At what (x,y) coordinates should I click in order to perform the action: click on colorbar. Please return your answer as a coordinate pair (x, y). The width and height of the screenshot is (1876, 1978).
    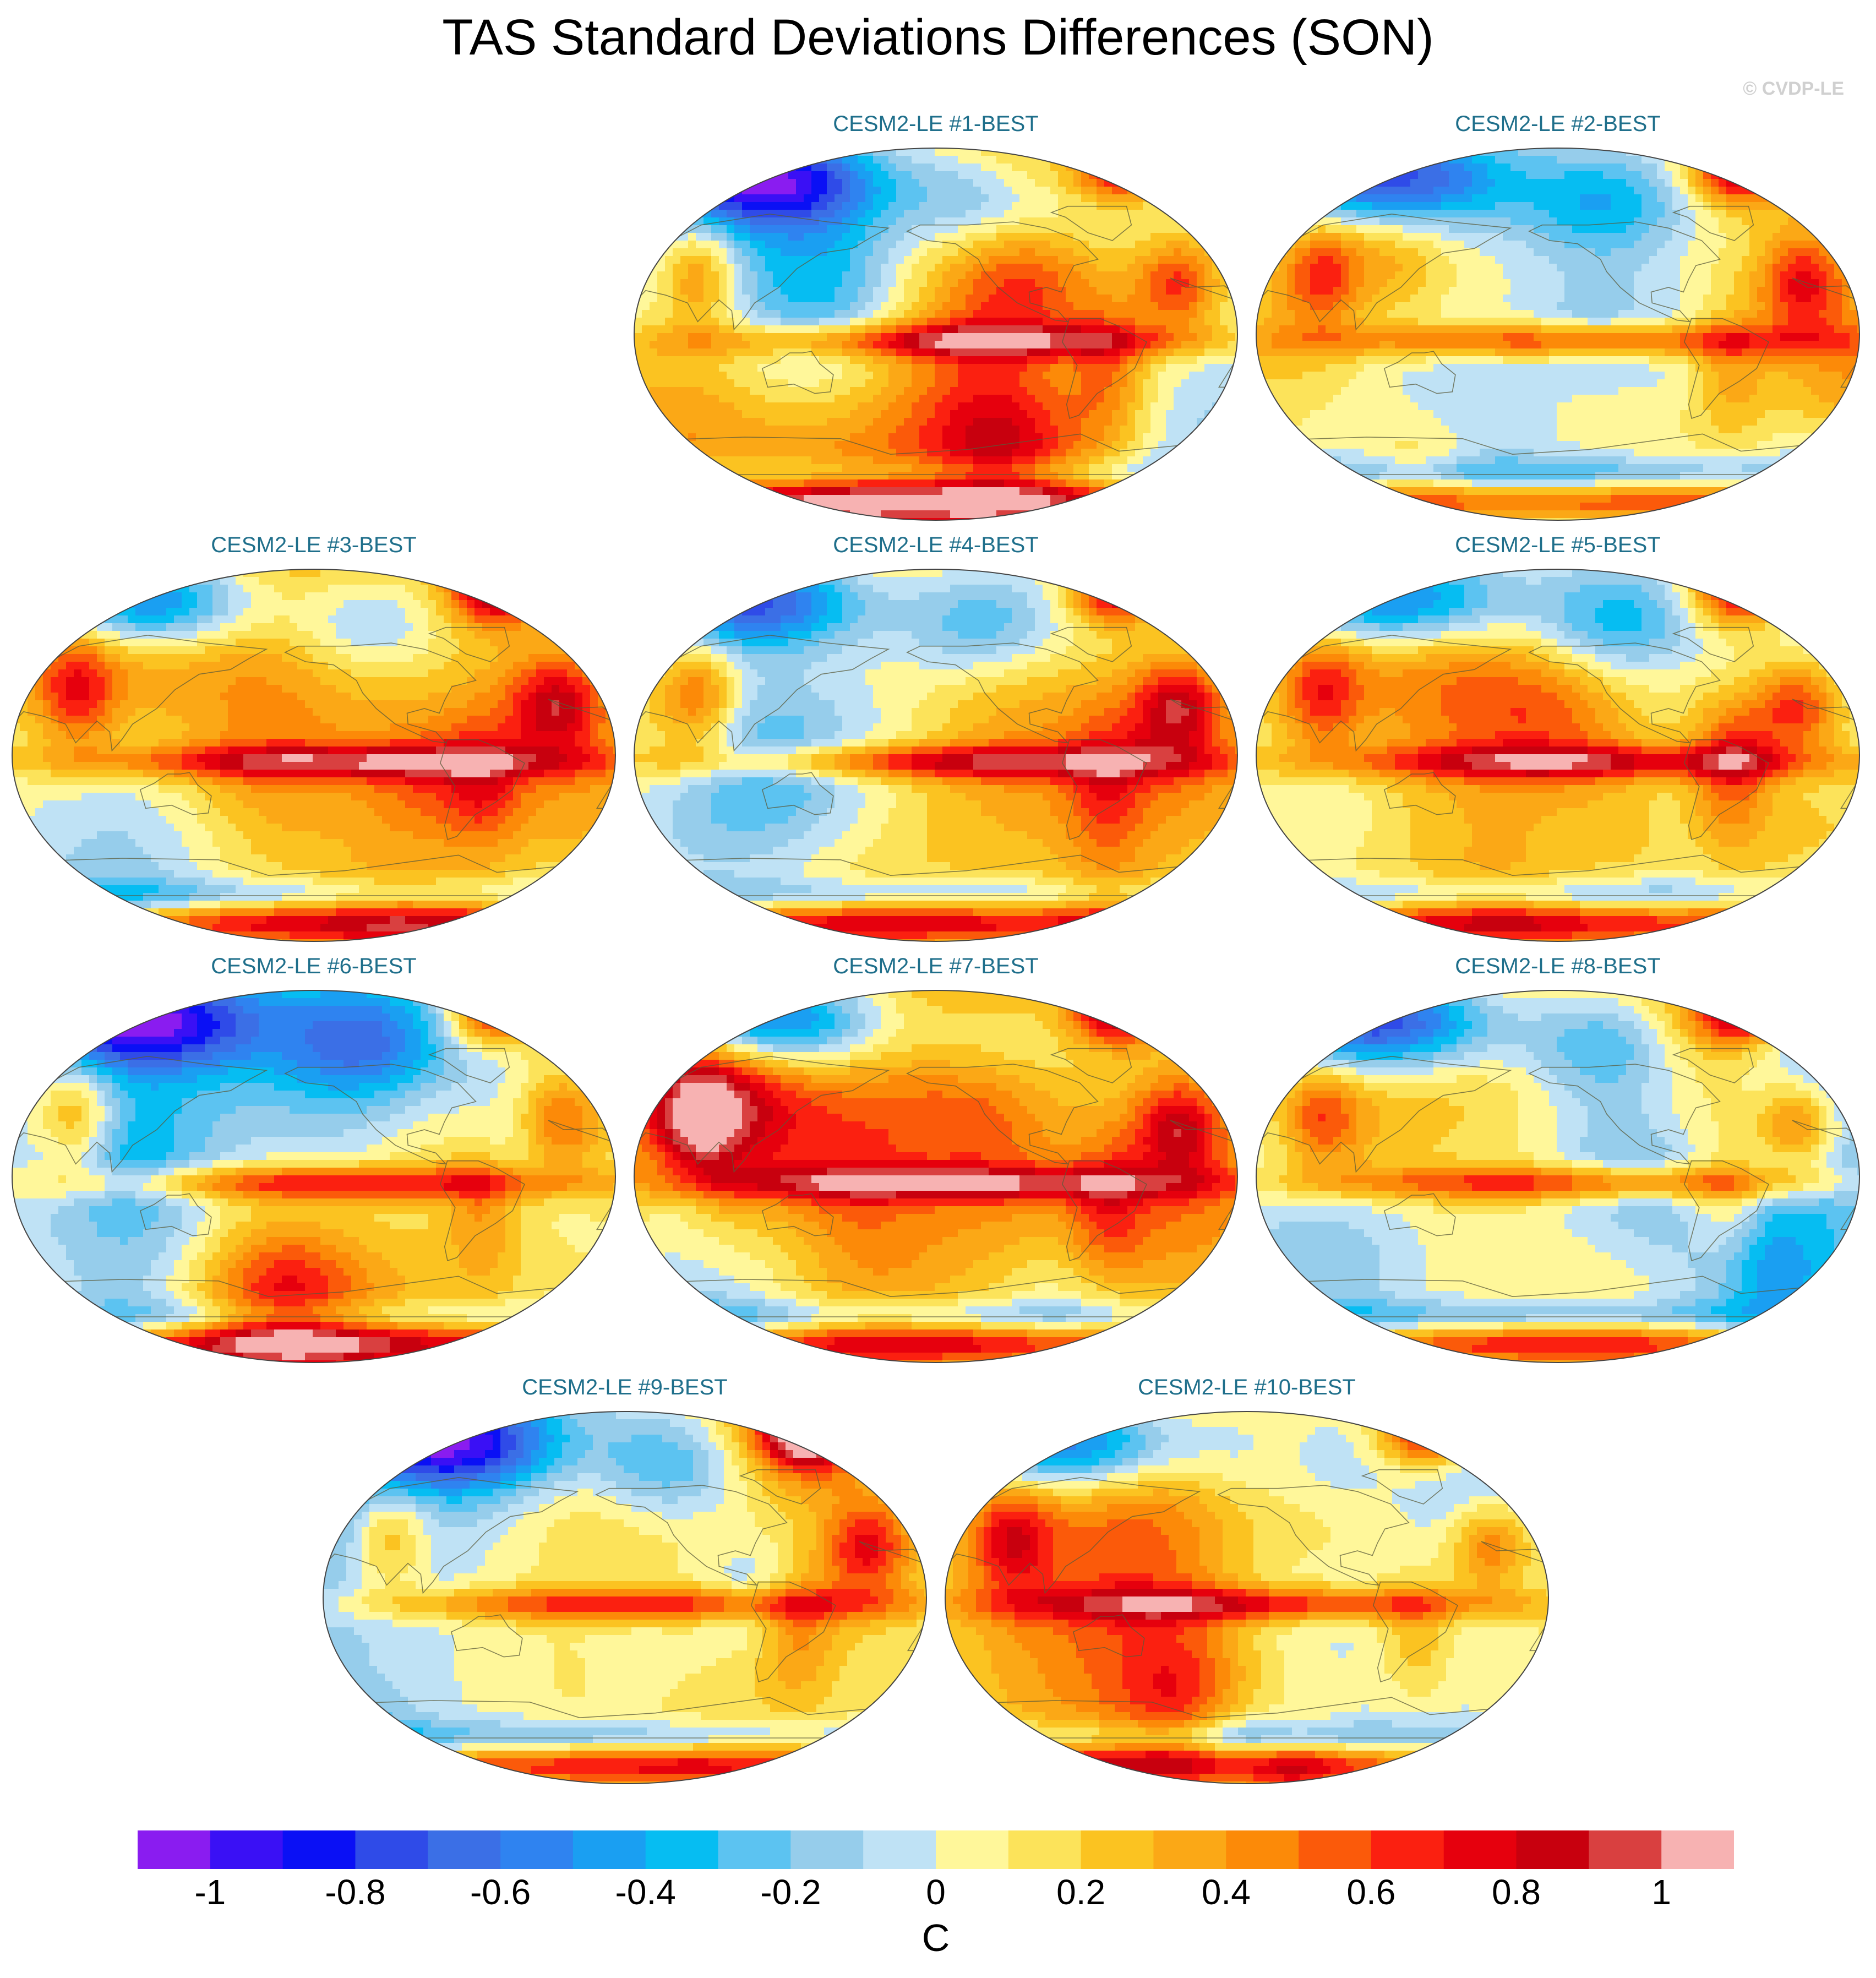
    Looking at the image, I should click on (936, 1849).